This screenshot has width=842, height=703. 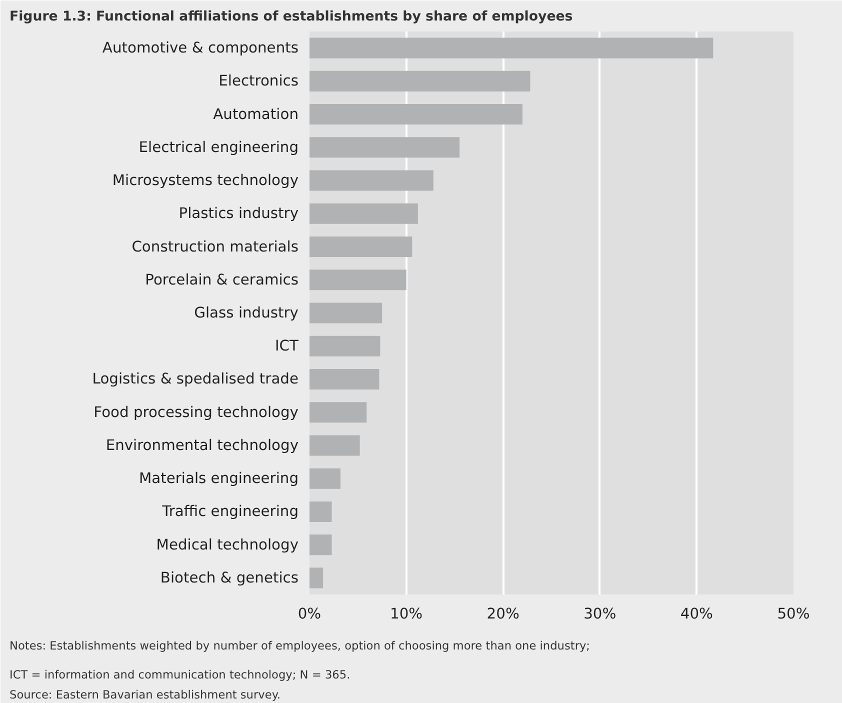 I want to click on y-tick-label: Materials engineering, so click(x=218, y=479).